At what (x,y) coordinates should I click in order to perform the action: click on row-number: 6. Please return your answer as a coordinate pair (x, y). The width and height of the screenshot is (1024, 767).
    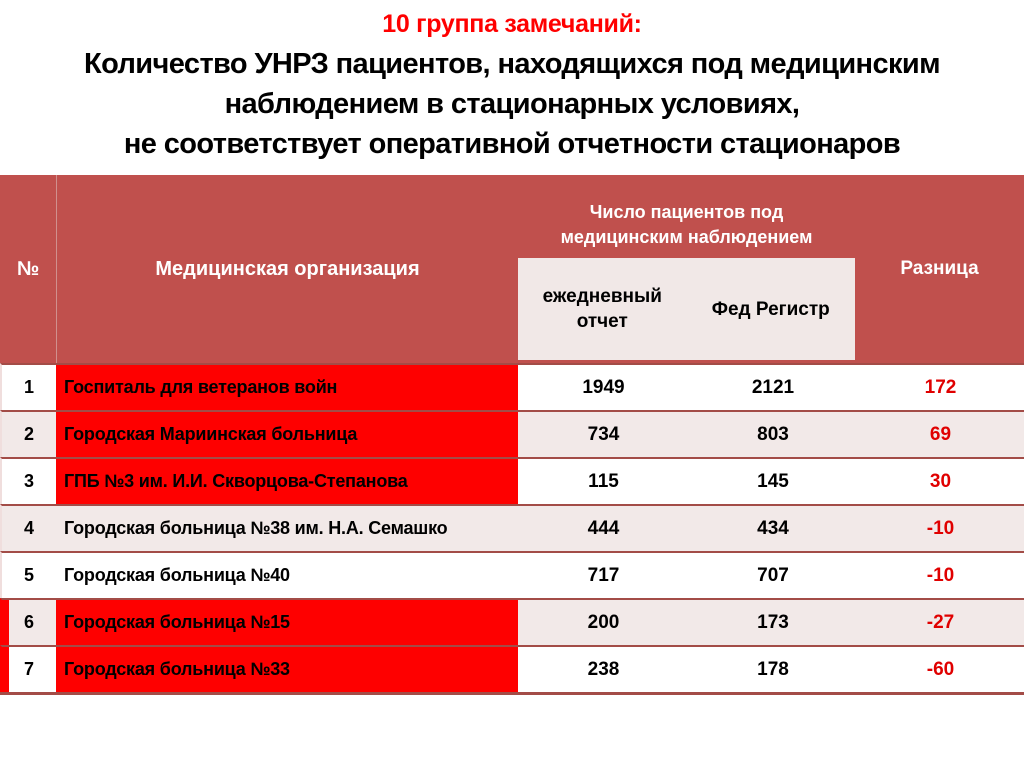
    Looking at the image, I should click on (28, 622).